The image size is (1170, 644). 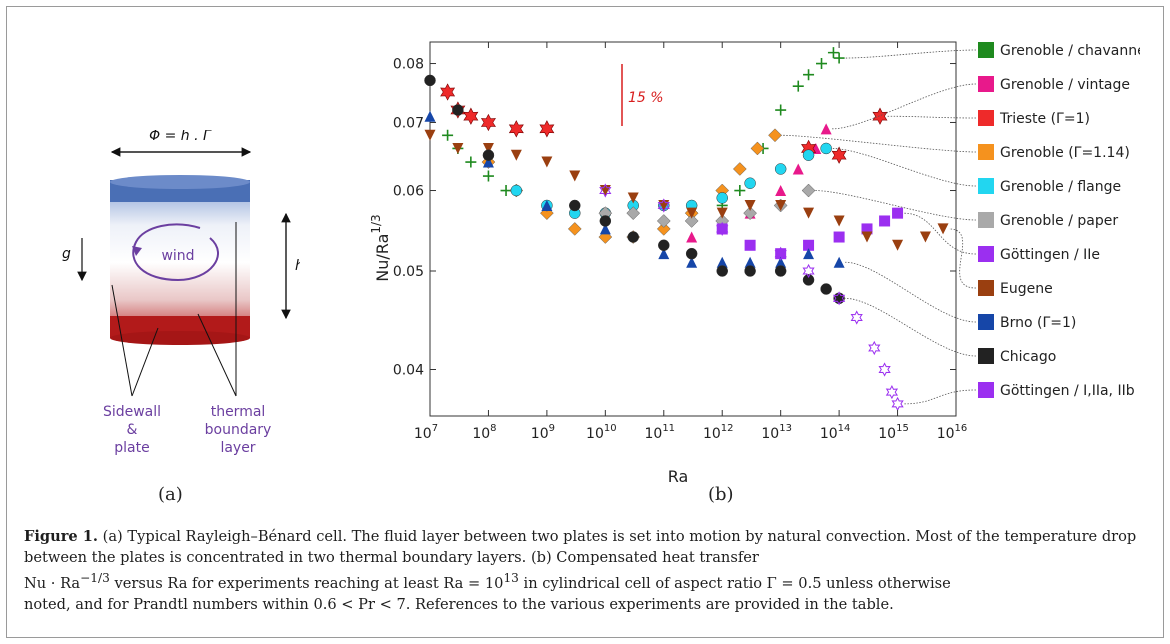 What do you see at coordinates (238, 412) in the screenshot?
I see `bl-label-1: thermal` at bounding box center [238, 412].